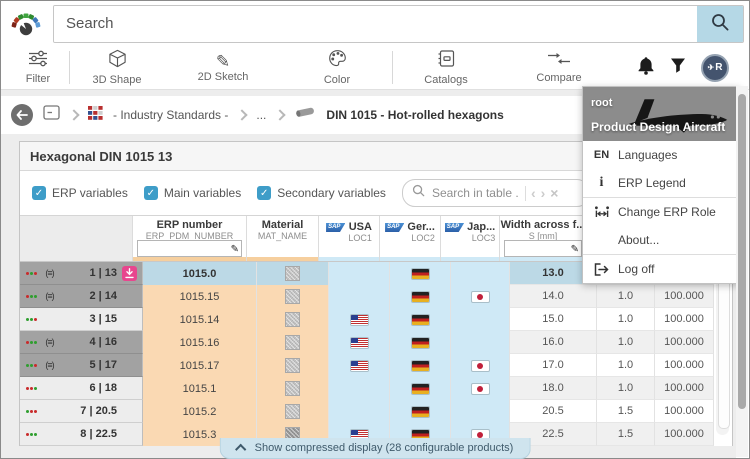  I want to click on erp-number-cell: 1015.17, so click(200, 365).